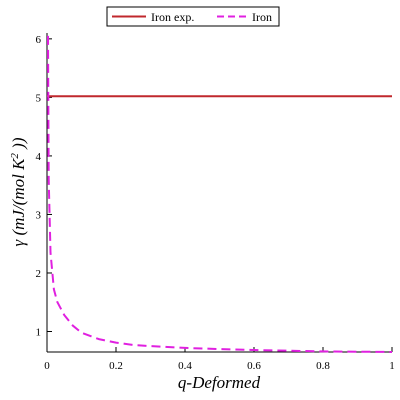  I want to click on y-axis-title: γ (mJ/(mol K2 )), so click(18, 191).